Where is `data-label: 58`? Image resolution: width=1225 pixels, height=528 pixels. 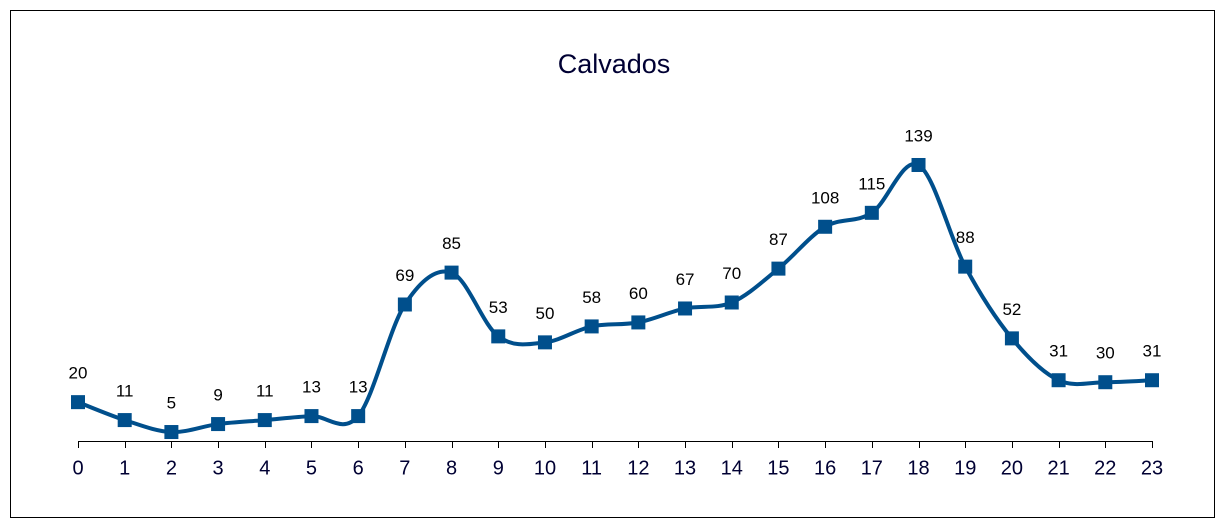 data-label: 58 is located at coordinates (591, 297).